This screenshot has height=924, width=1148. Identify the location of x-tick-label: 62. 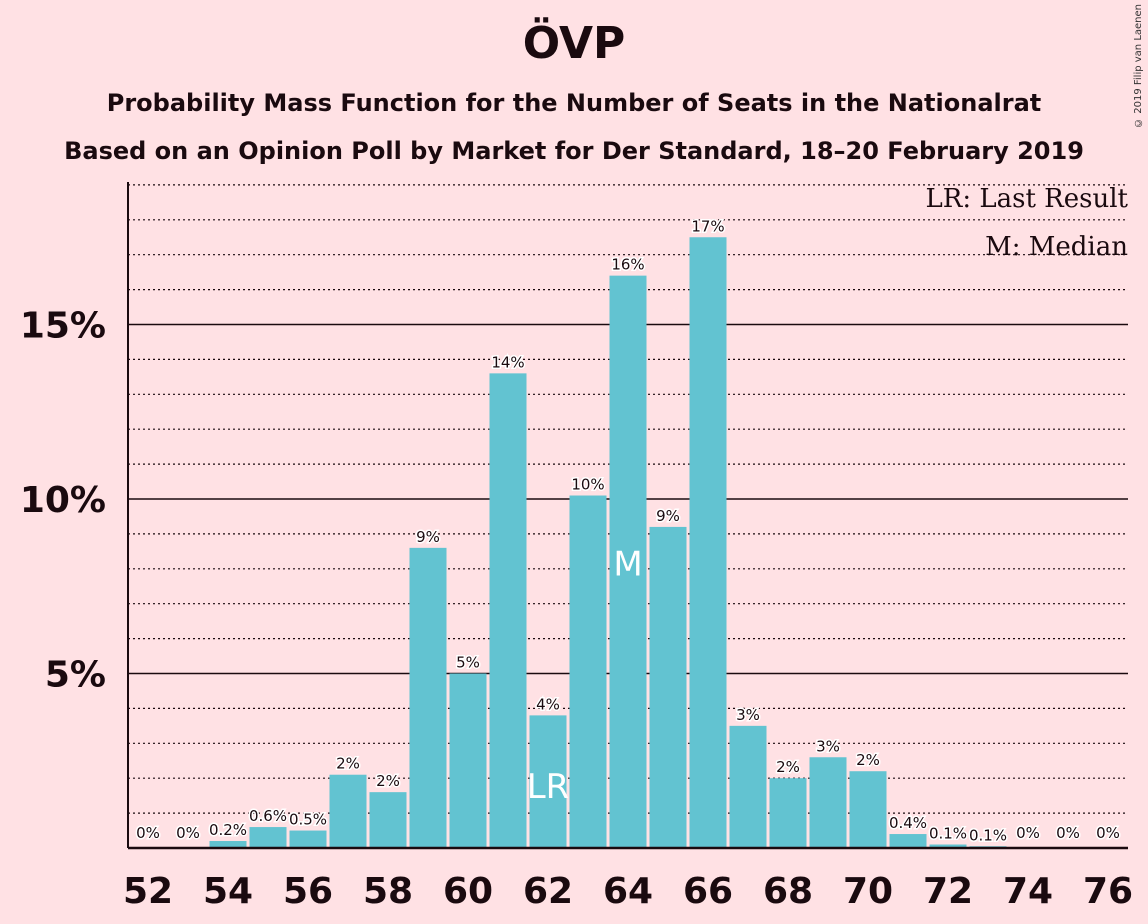
(548, 891).